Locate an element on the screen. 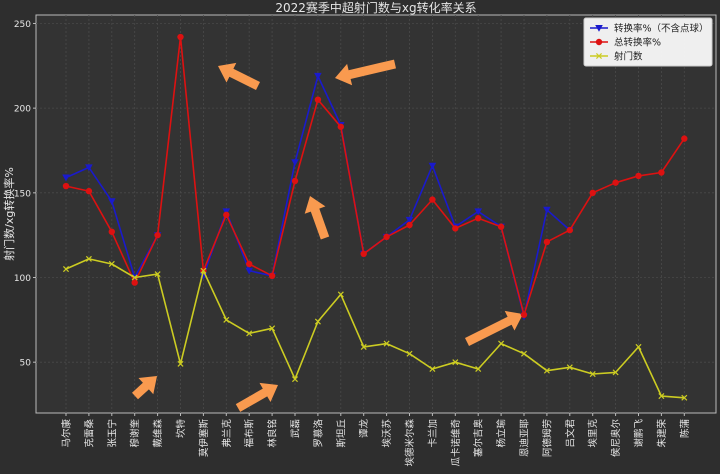  x-tick-label: 侯尼奥尔 is located at coordinates (616, 438).